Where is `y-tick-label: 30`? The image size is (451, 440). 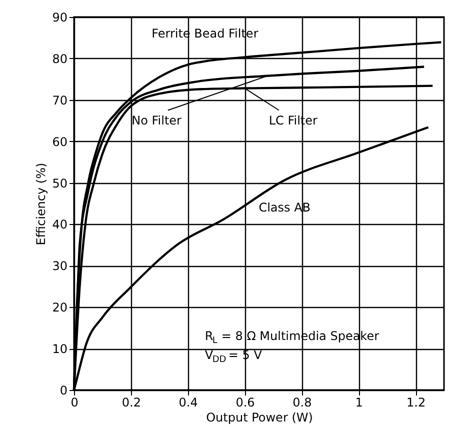
y-tick-label: 30 is located at coordinates (60, 266).